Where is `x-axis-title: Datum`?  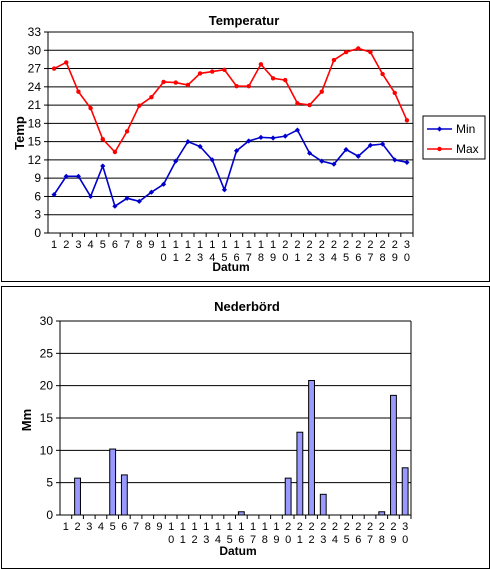 x-axis-title: Datum is located at coordinates (237, 551).